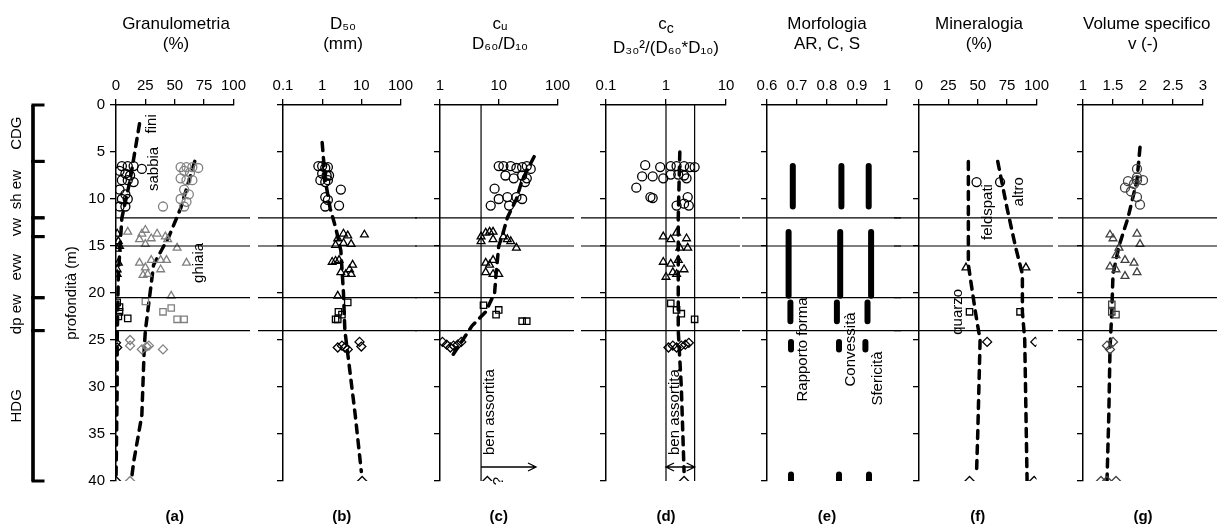 The image size is (1221, 529). Describe the element at coordinates (342, 516) in the screenshot. I see `text: (b)` at that location.